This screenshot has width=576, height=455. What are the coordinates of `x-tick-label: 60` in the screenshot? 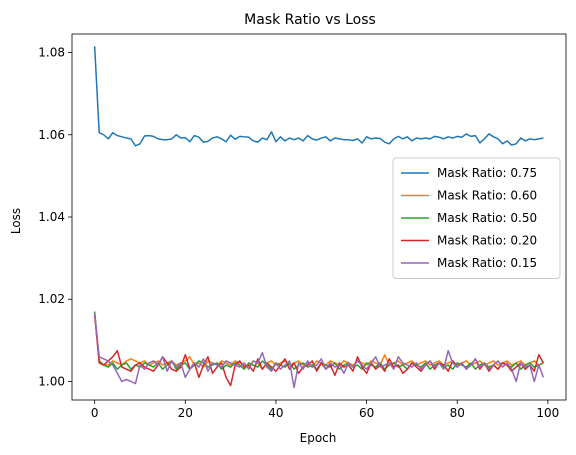 It's located at (366, 413).